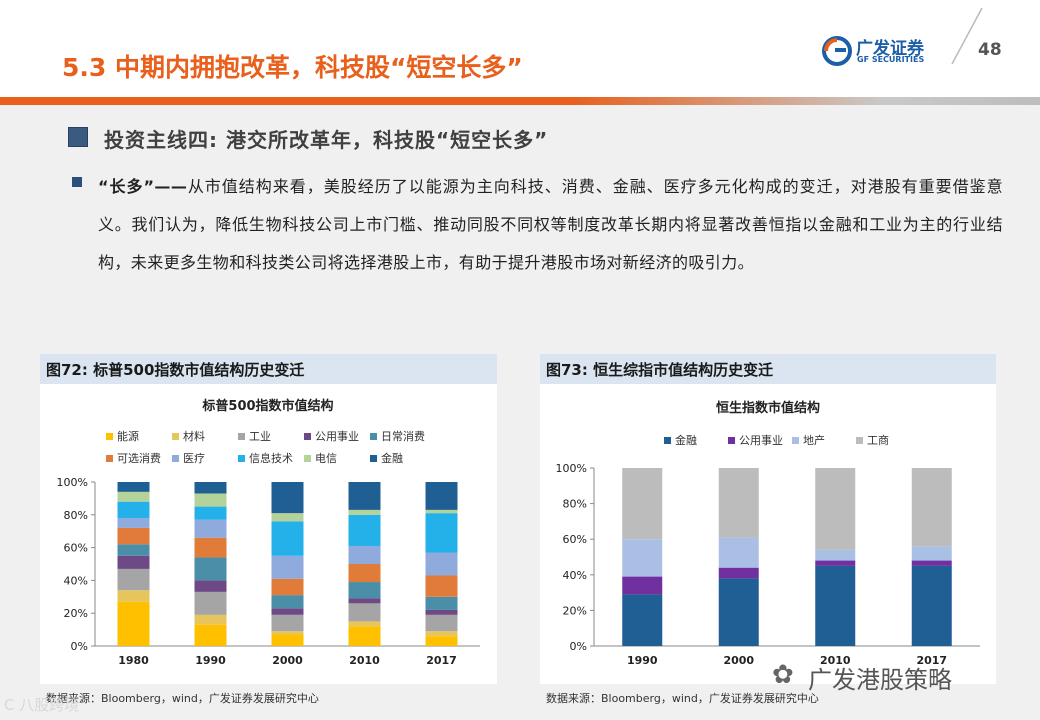 This screenshot has height=720, width=1040. Describe the element at coordinates (990, 50) in the screenshot. I see `page-number: 48` at that location.